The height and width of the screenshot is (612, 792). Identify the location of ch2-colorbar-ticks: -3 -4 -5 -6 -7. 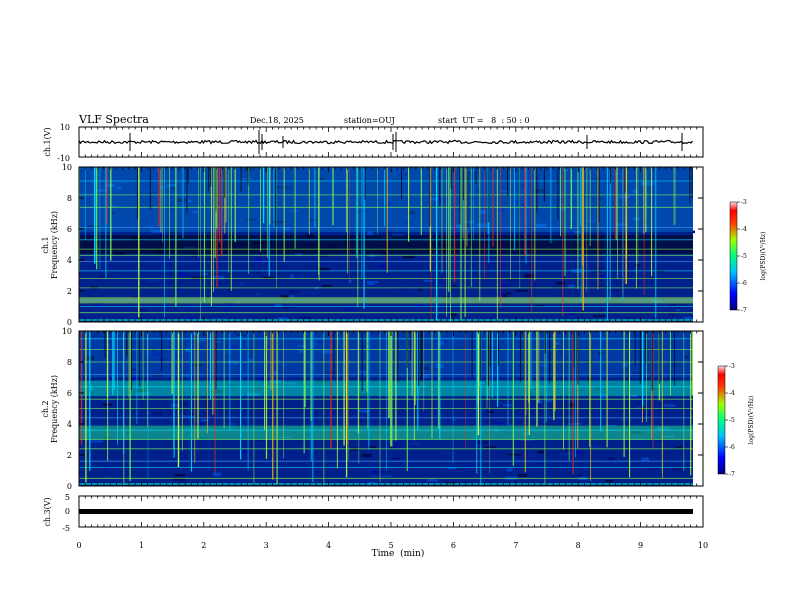
(730, 420).